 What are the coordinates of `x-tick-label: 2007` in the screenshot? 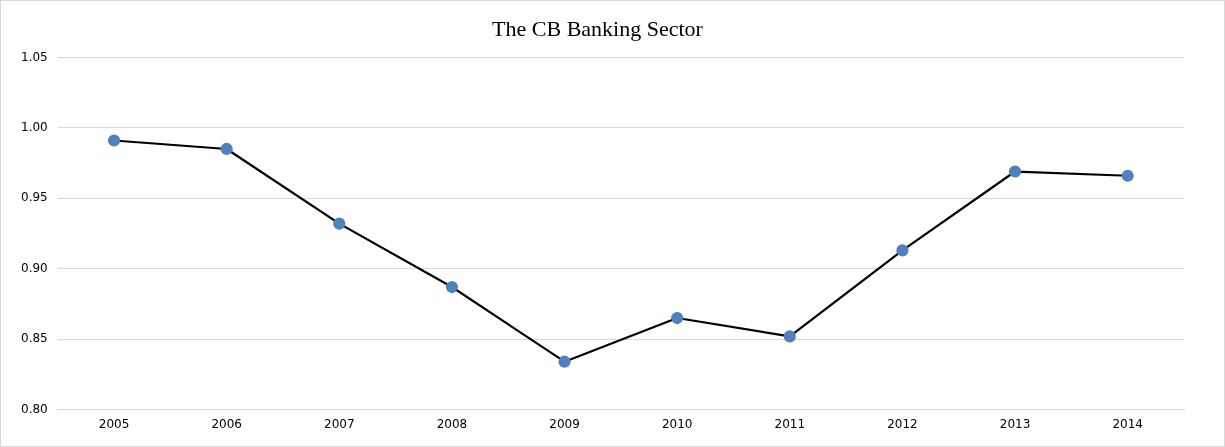 It's located at (339, 423).